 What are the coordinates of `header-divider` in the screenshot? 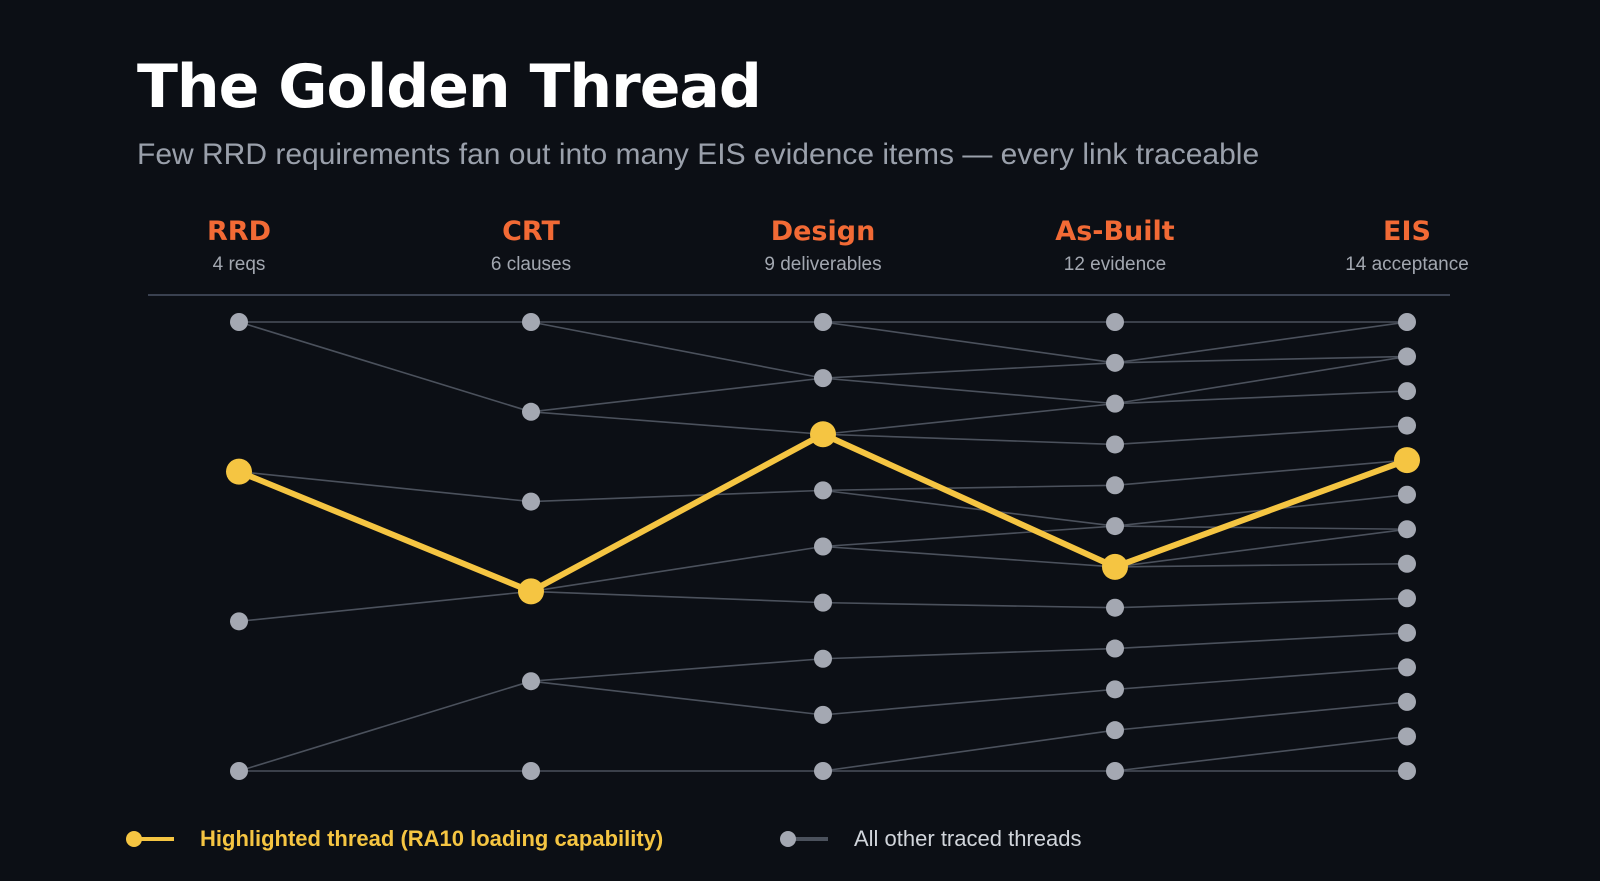 It's located at (799, 295).